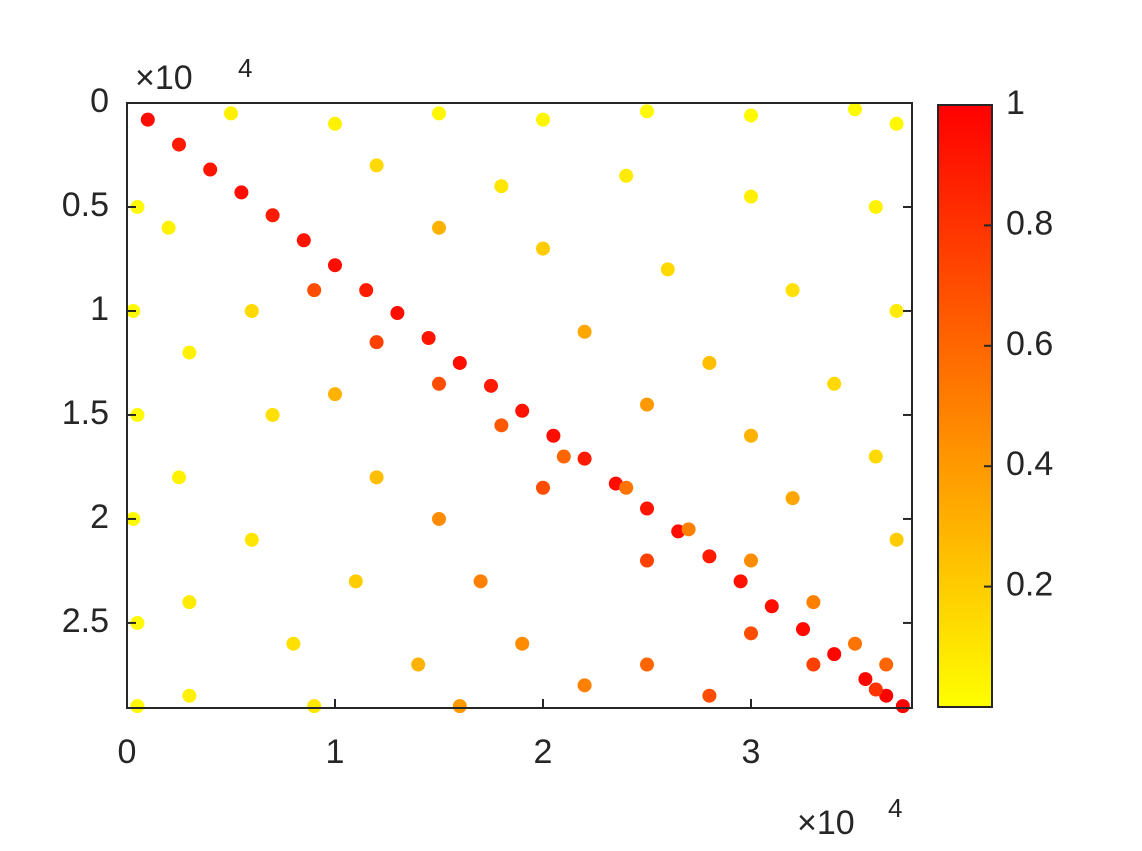 This screenshot has height=851, width=1142. I want to click on x-exponent-base: ×10, so click(826, 823).